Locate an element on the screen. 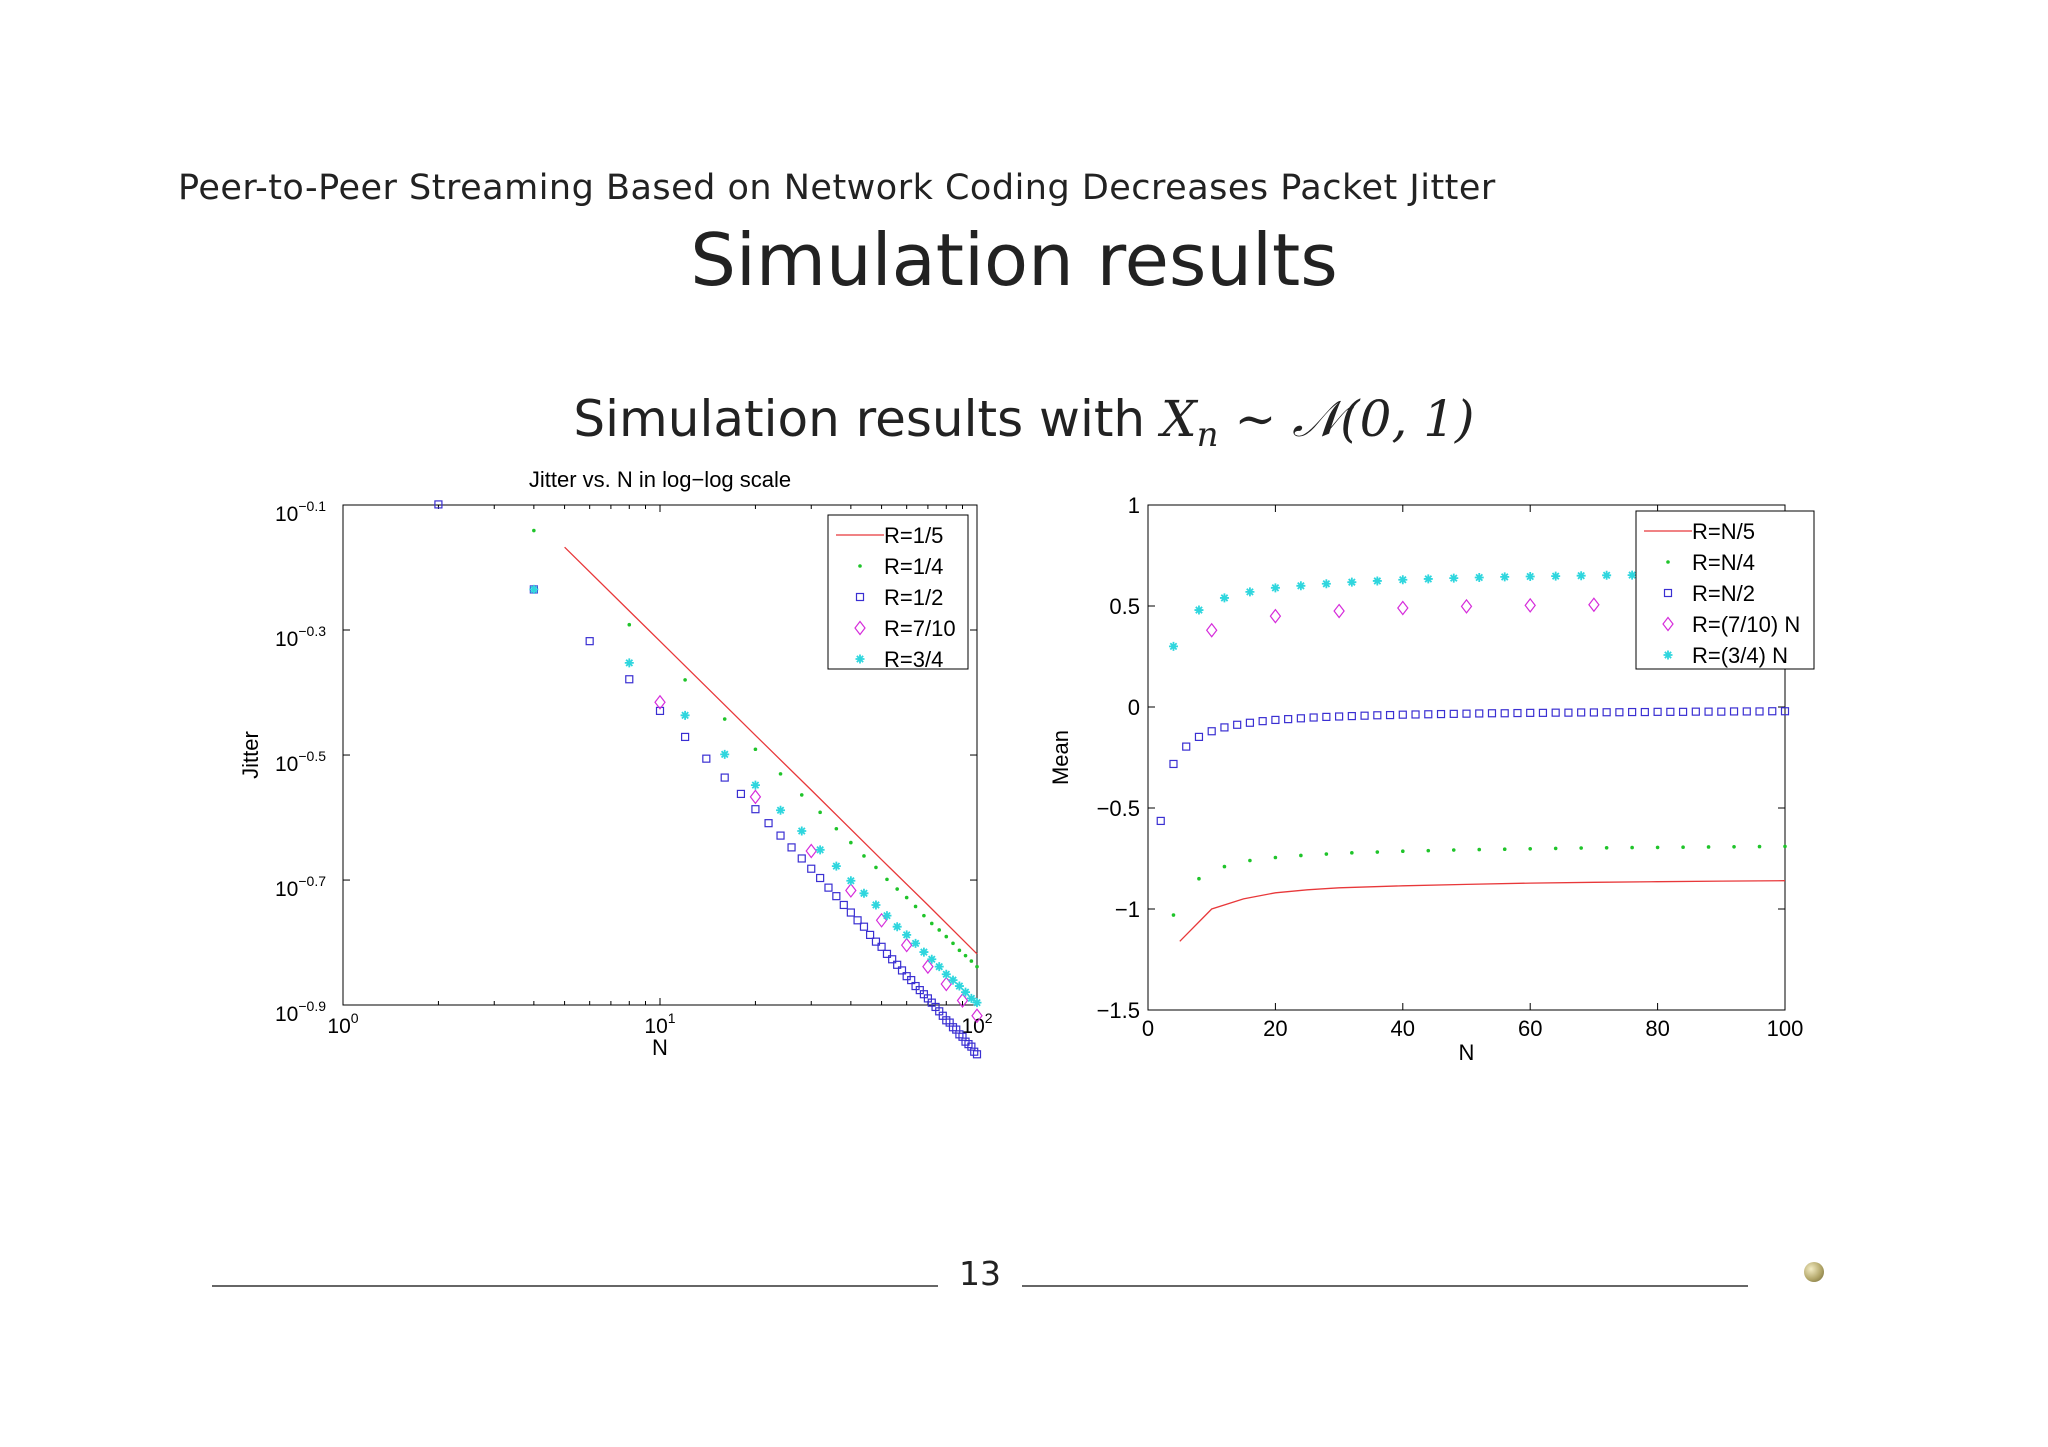 The width and height of the screenshot is (2048, 1447). x-tick-label: 40 is located at coordinates (1403, 1028).